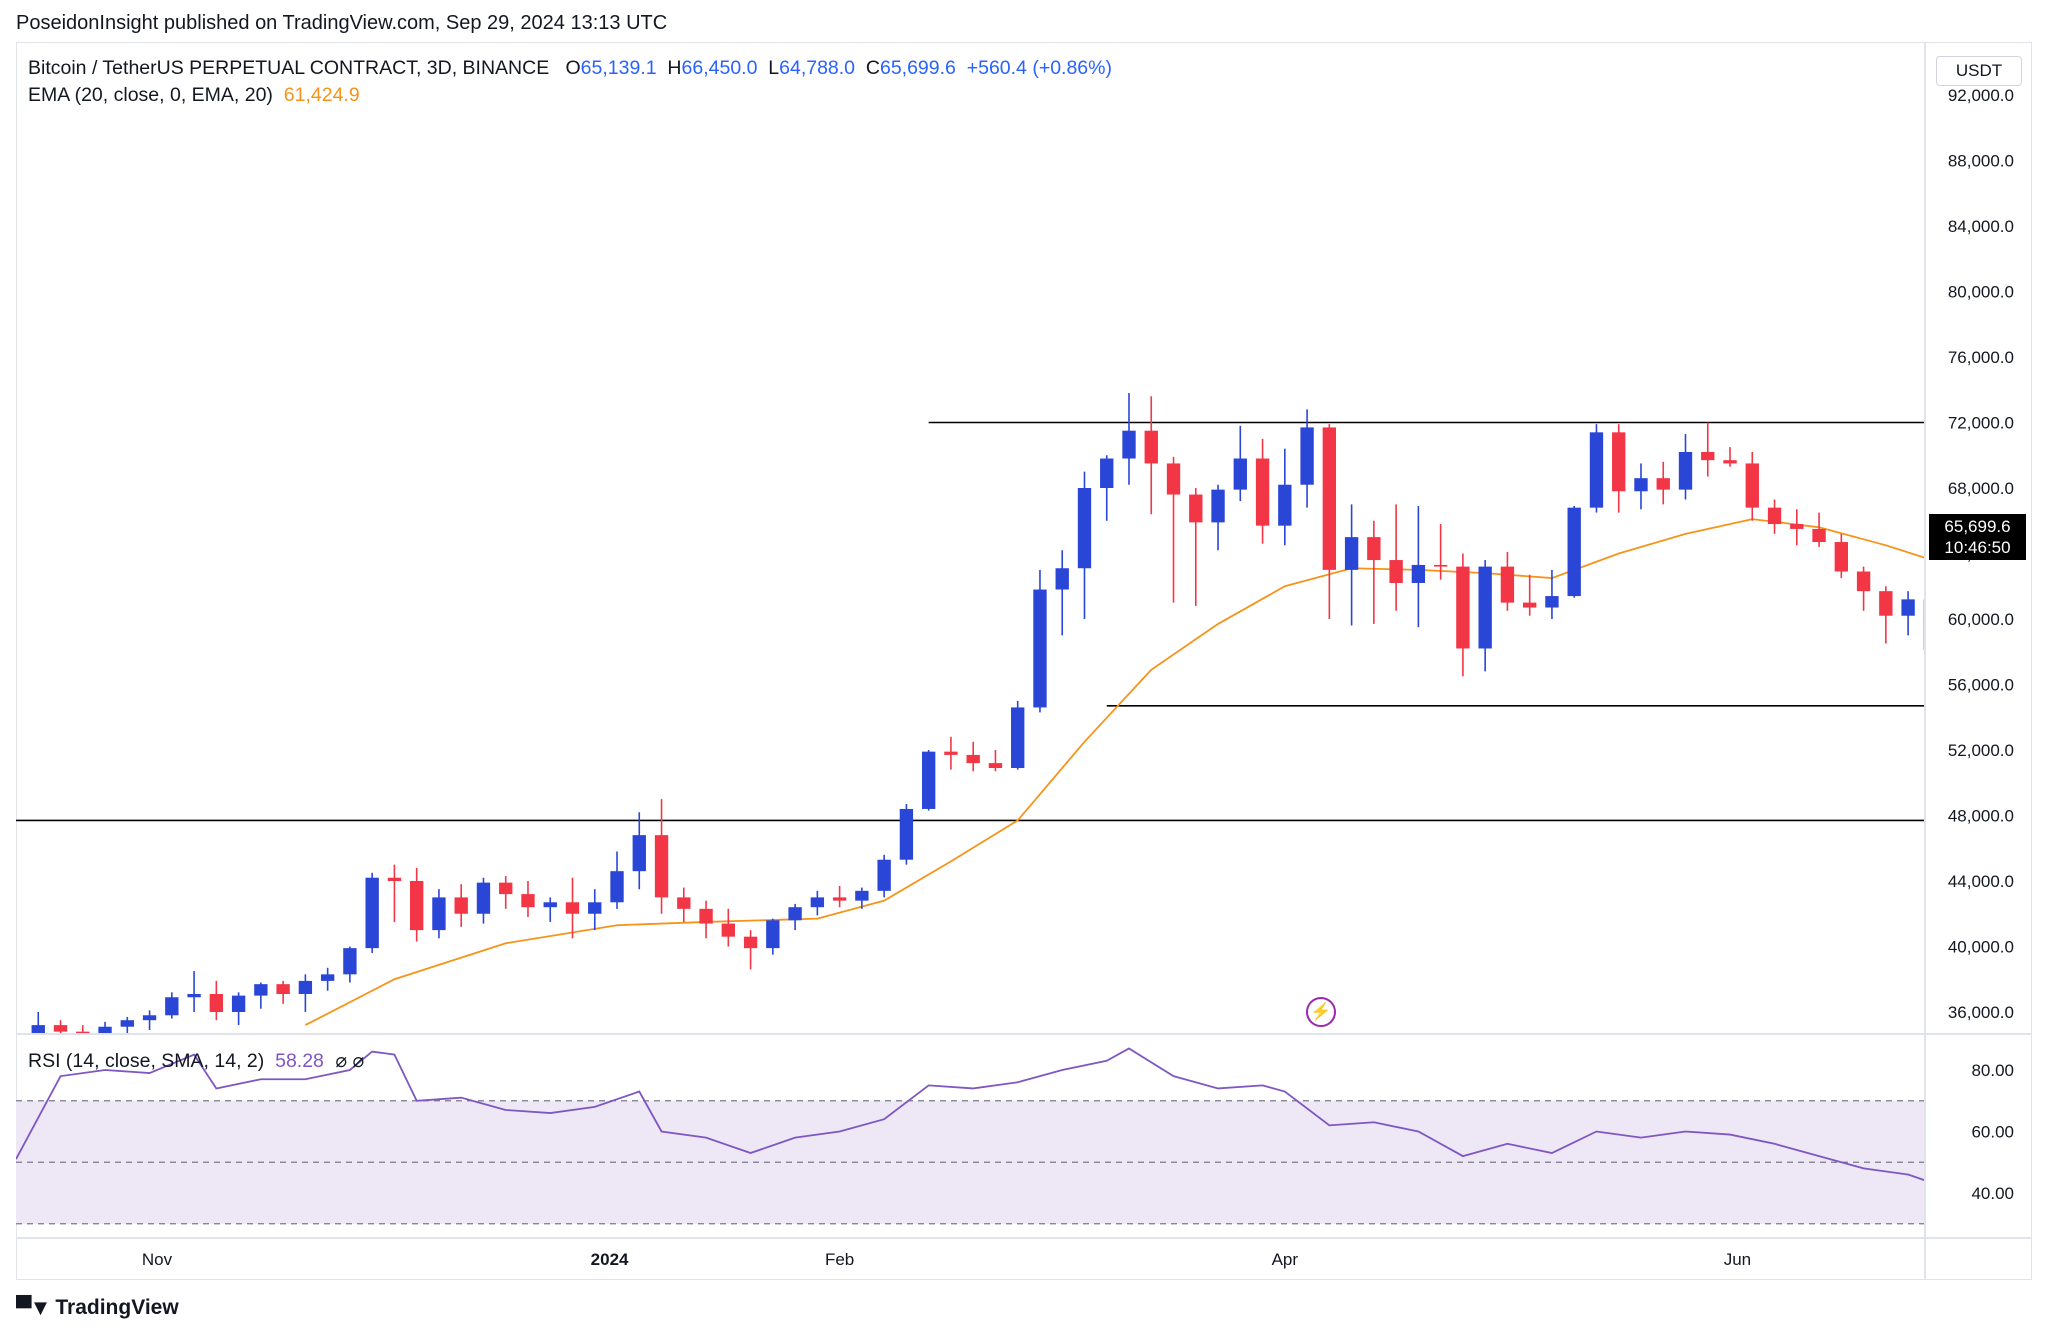  What do you see at coordinates (970, 1136) in the screenshot?
I see `rsi-pane` at bounding box center [970, 1136].